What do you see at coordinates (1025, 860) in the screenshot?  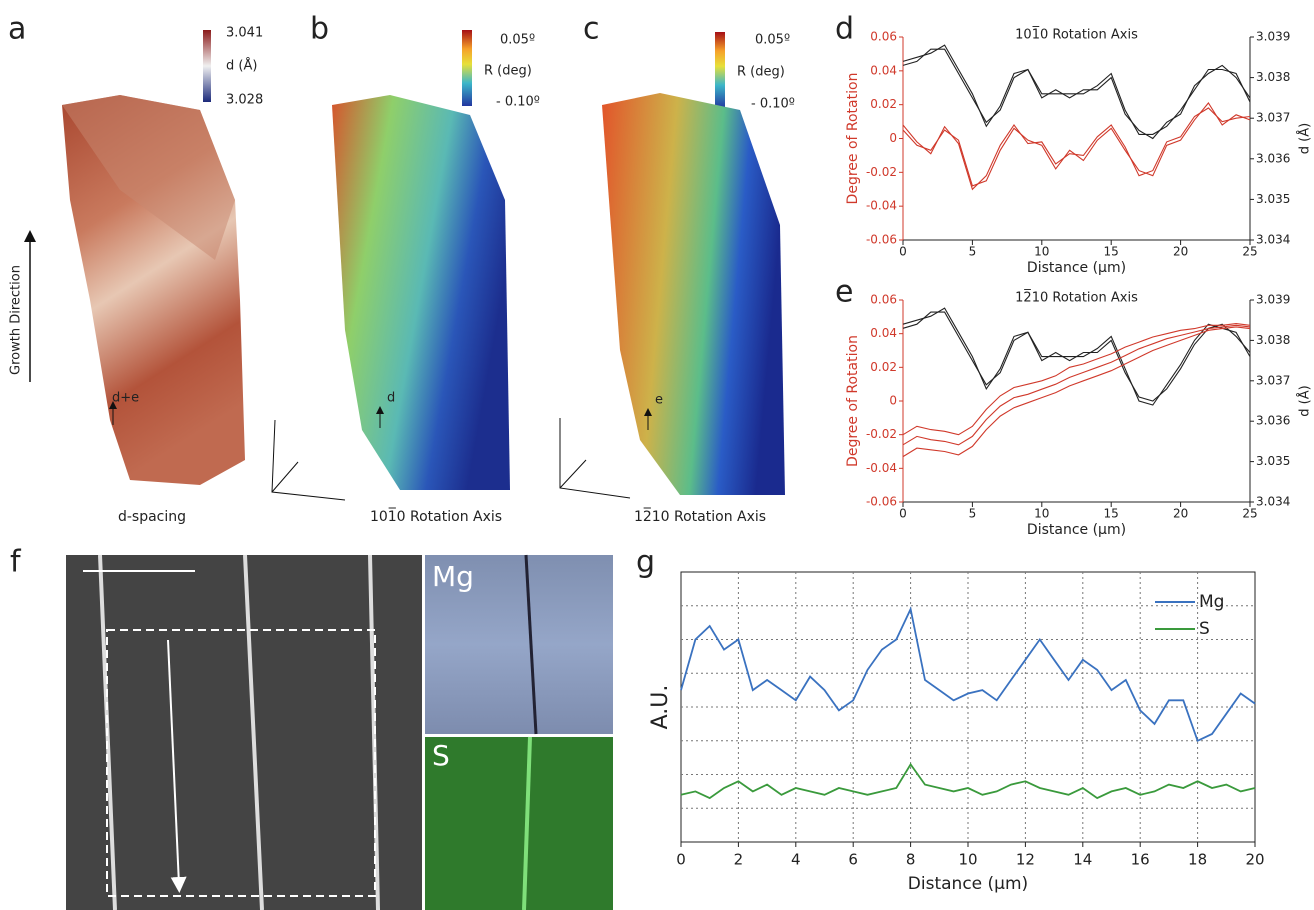 I see `x-tick-label: 12` at bounding box center [1025, 860].